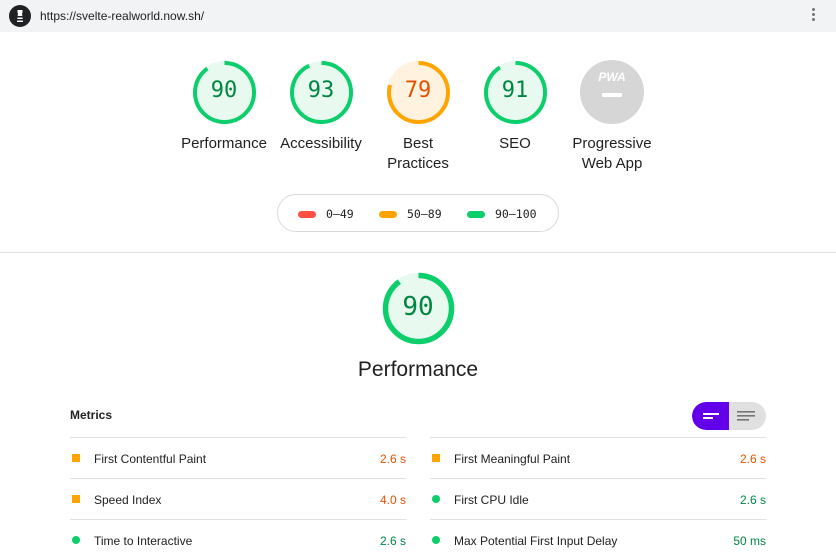  What do you see at coordinates (418, 154) in the screenshot?
I see `best-practices-category-label: Best Practices` at bounding box center [418, 154].